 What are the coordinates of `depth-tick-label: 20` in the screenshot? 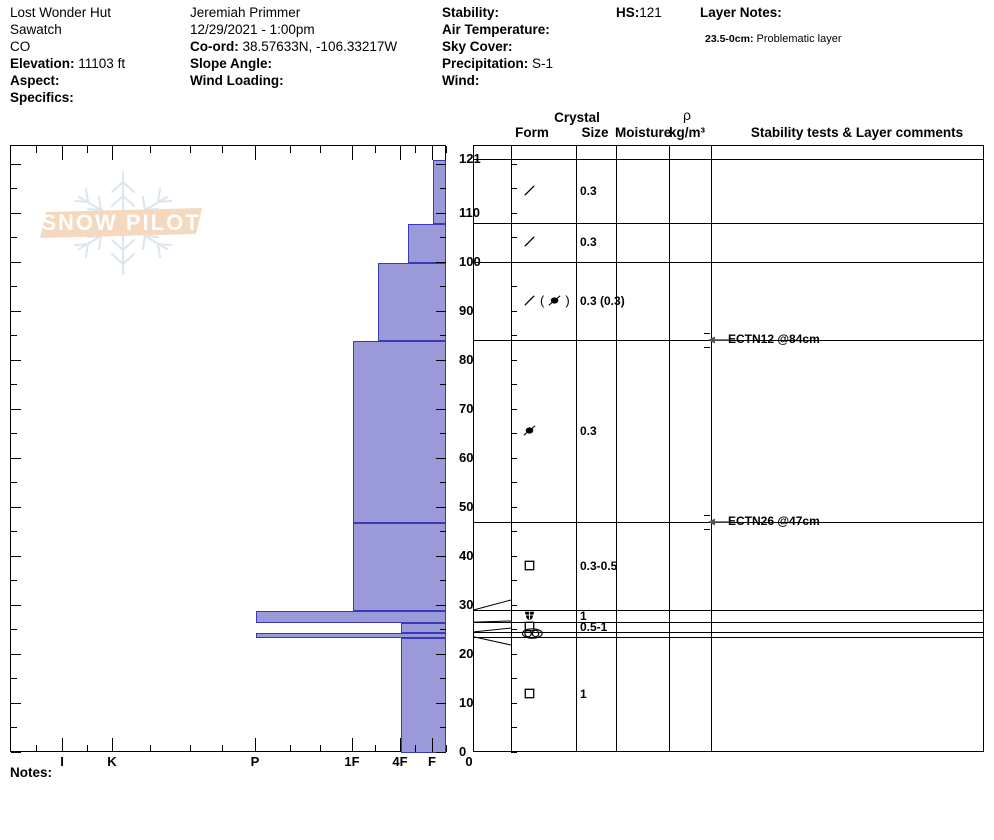 It's located at (466, 653).